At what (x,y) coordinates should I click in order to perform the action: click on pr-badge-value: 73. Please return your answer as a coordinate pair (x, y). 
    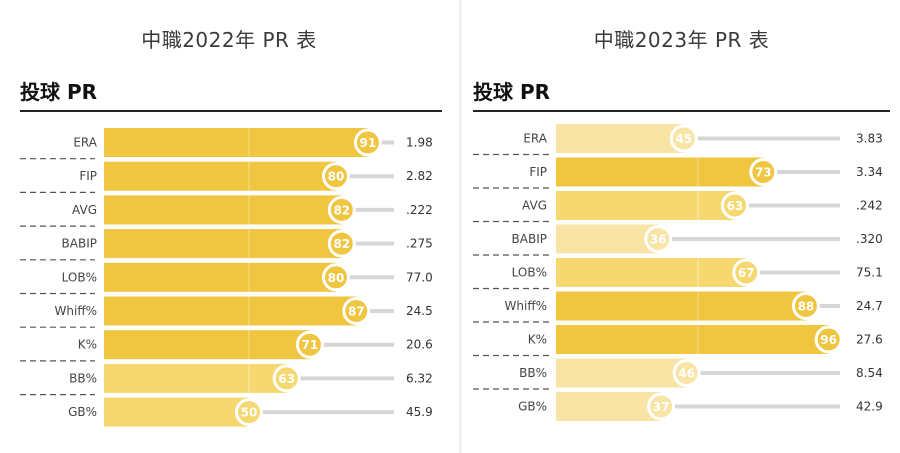
    Looking at the image, I should click on (763, 173).